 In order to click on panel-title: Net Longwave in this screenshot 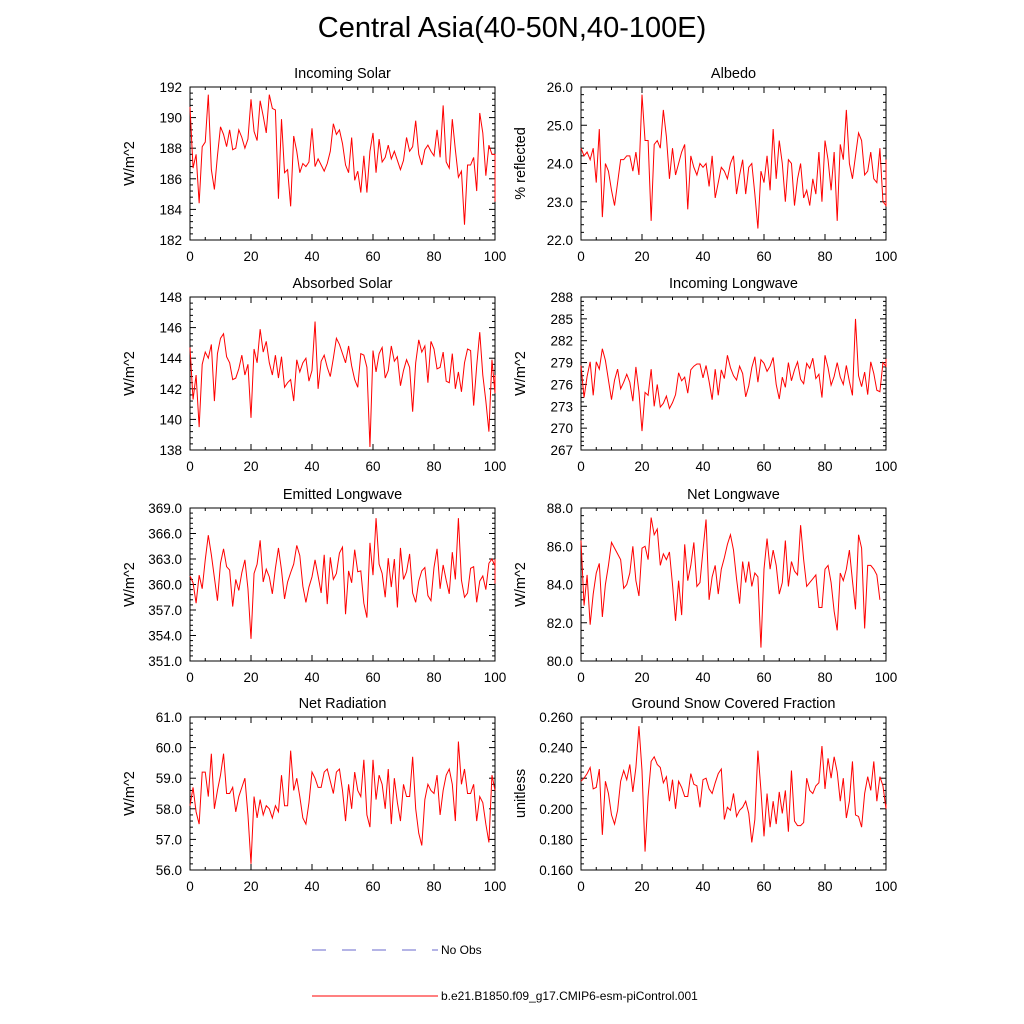, I will do `click(733, 495)`.